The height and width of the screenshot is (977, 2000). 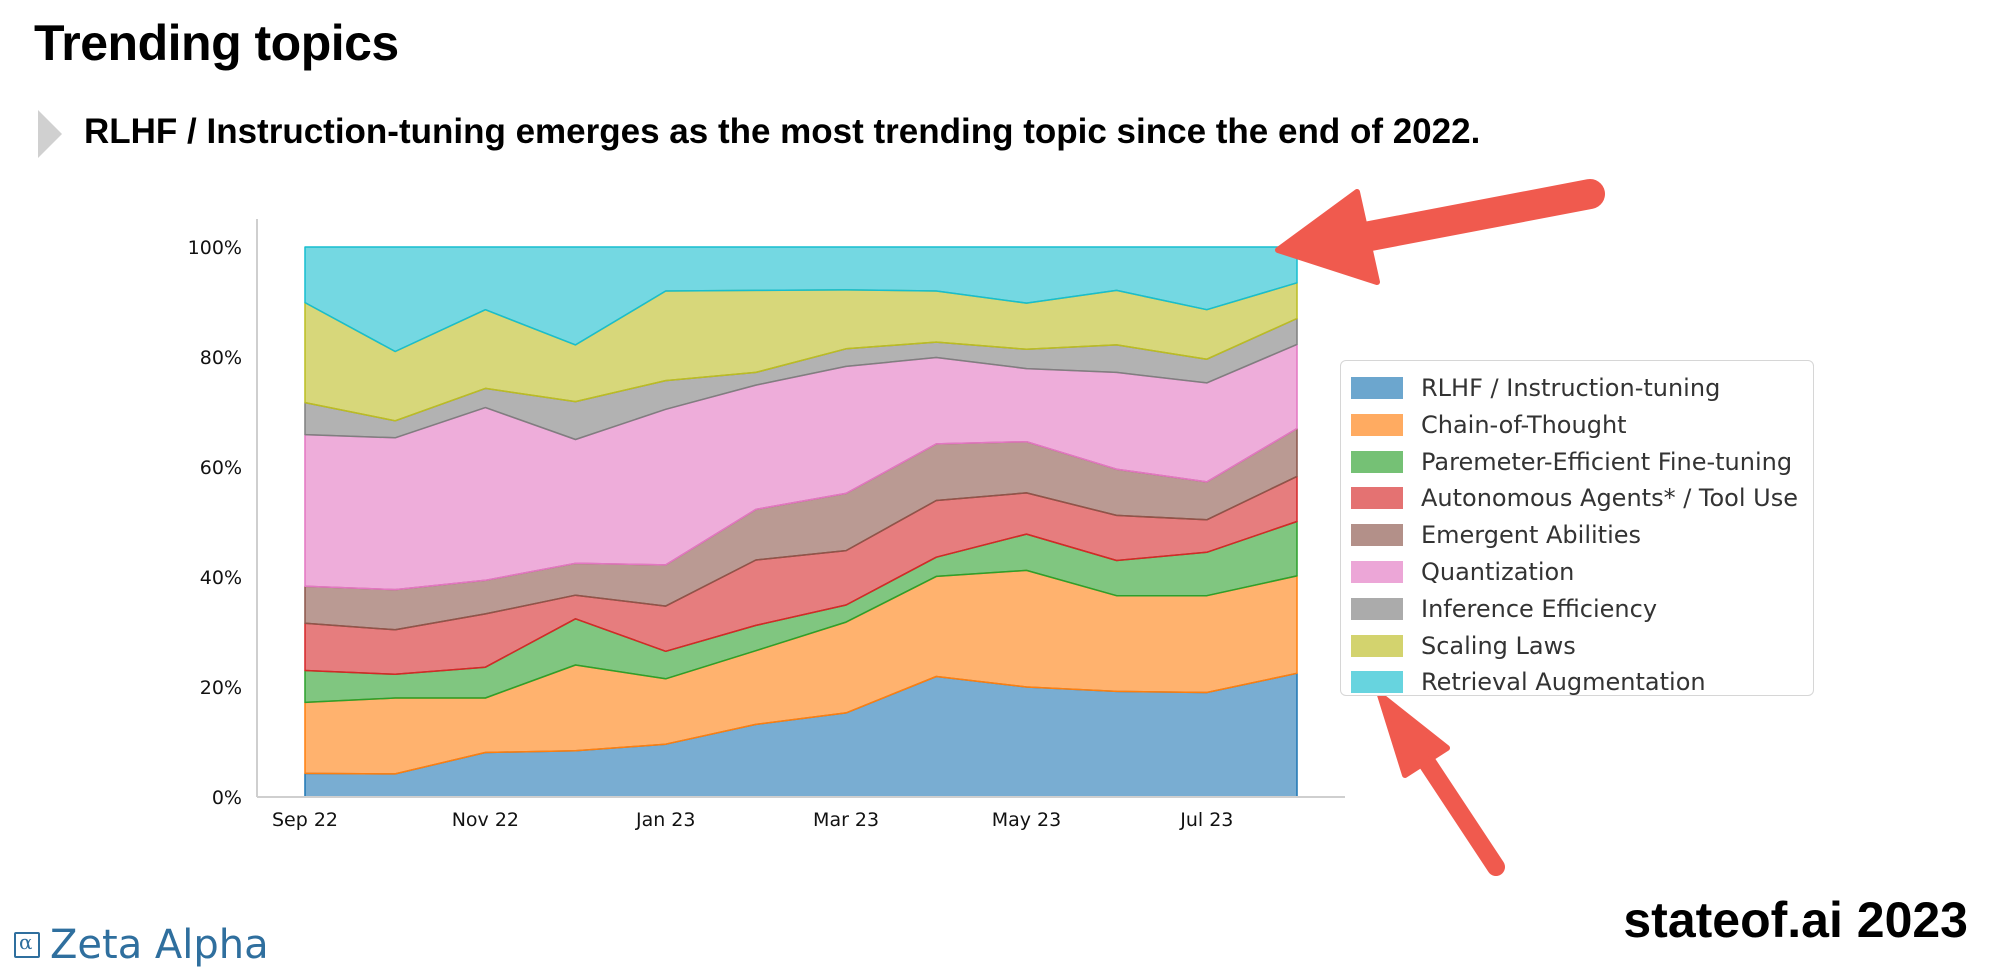 What do you see at coordinates (215, 248) in the screenshot?
I see `y-tick-label: 100%` at bounding box center [215, 248].